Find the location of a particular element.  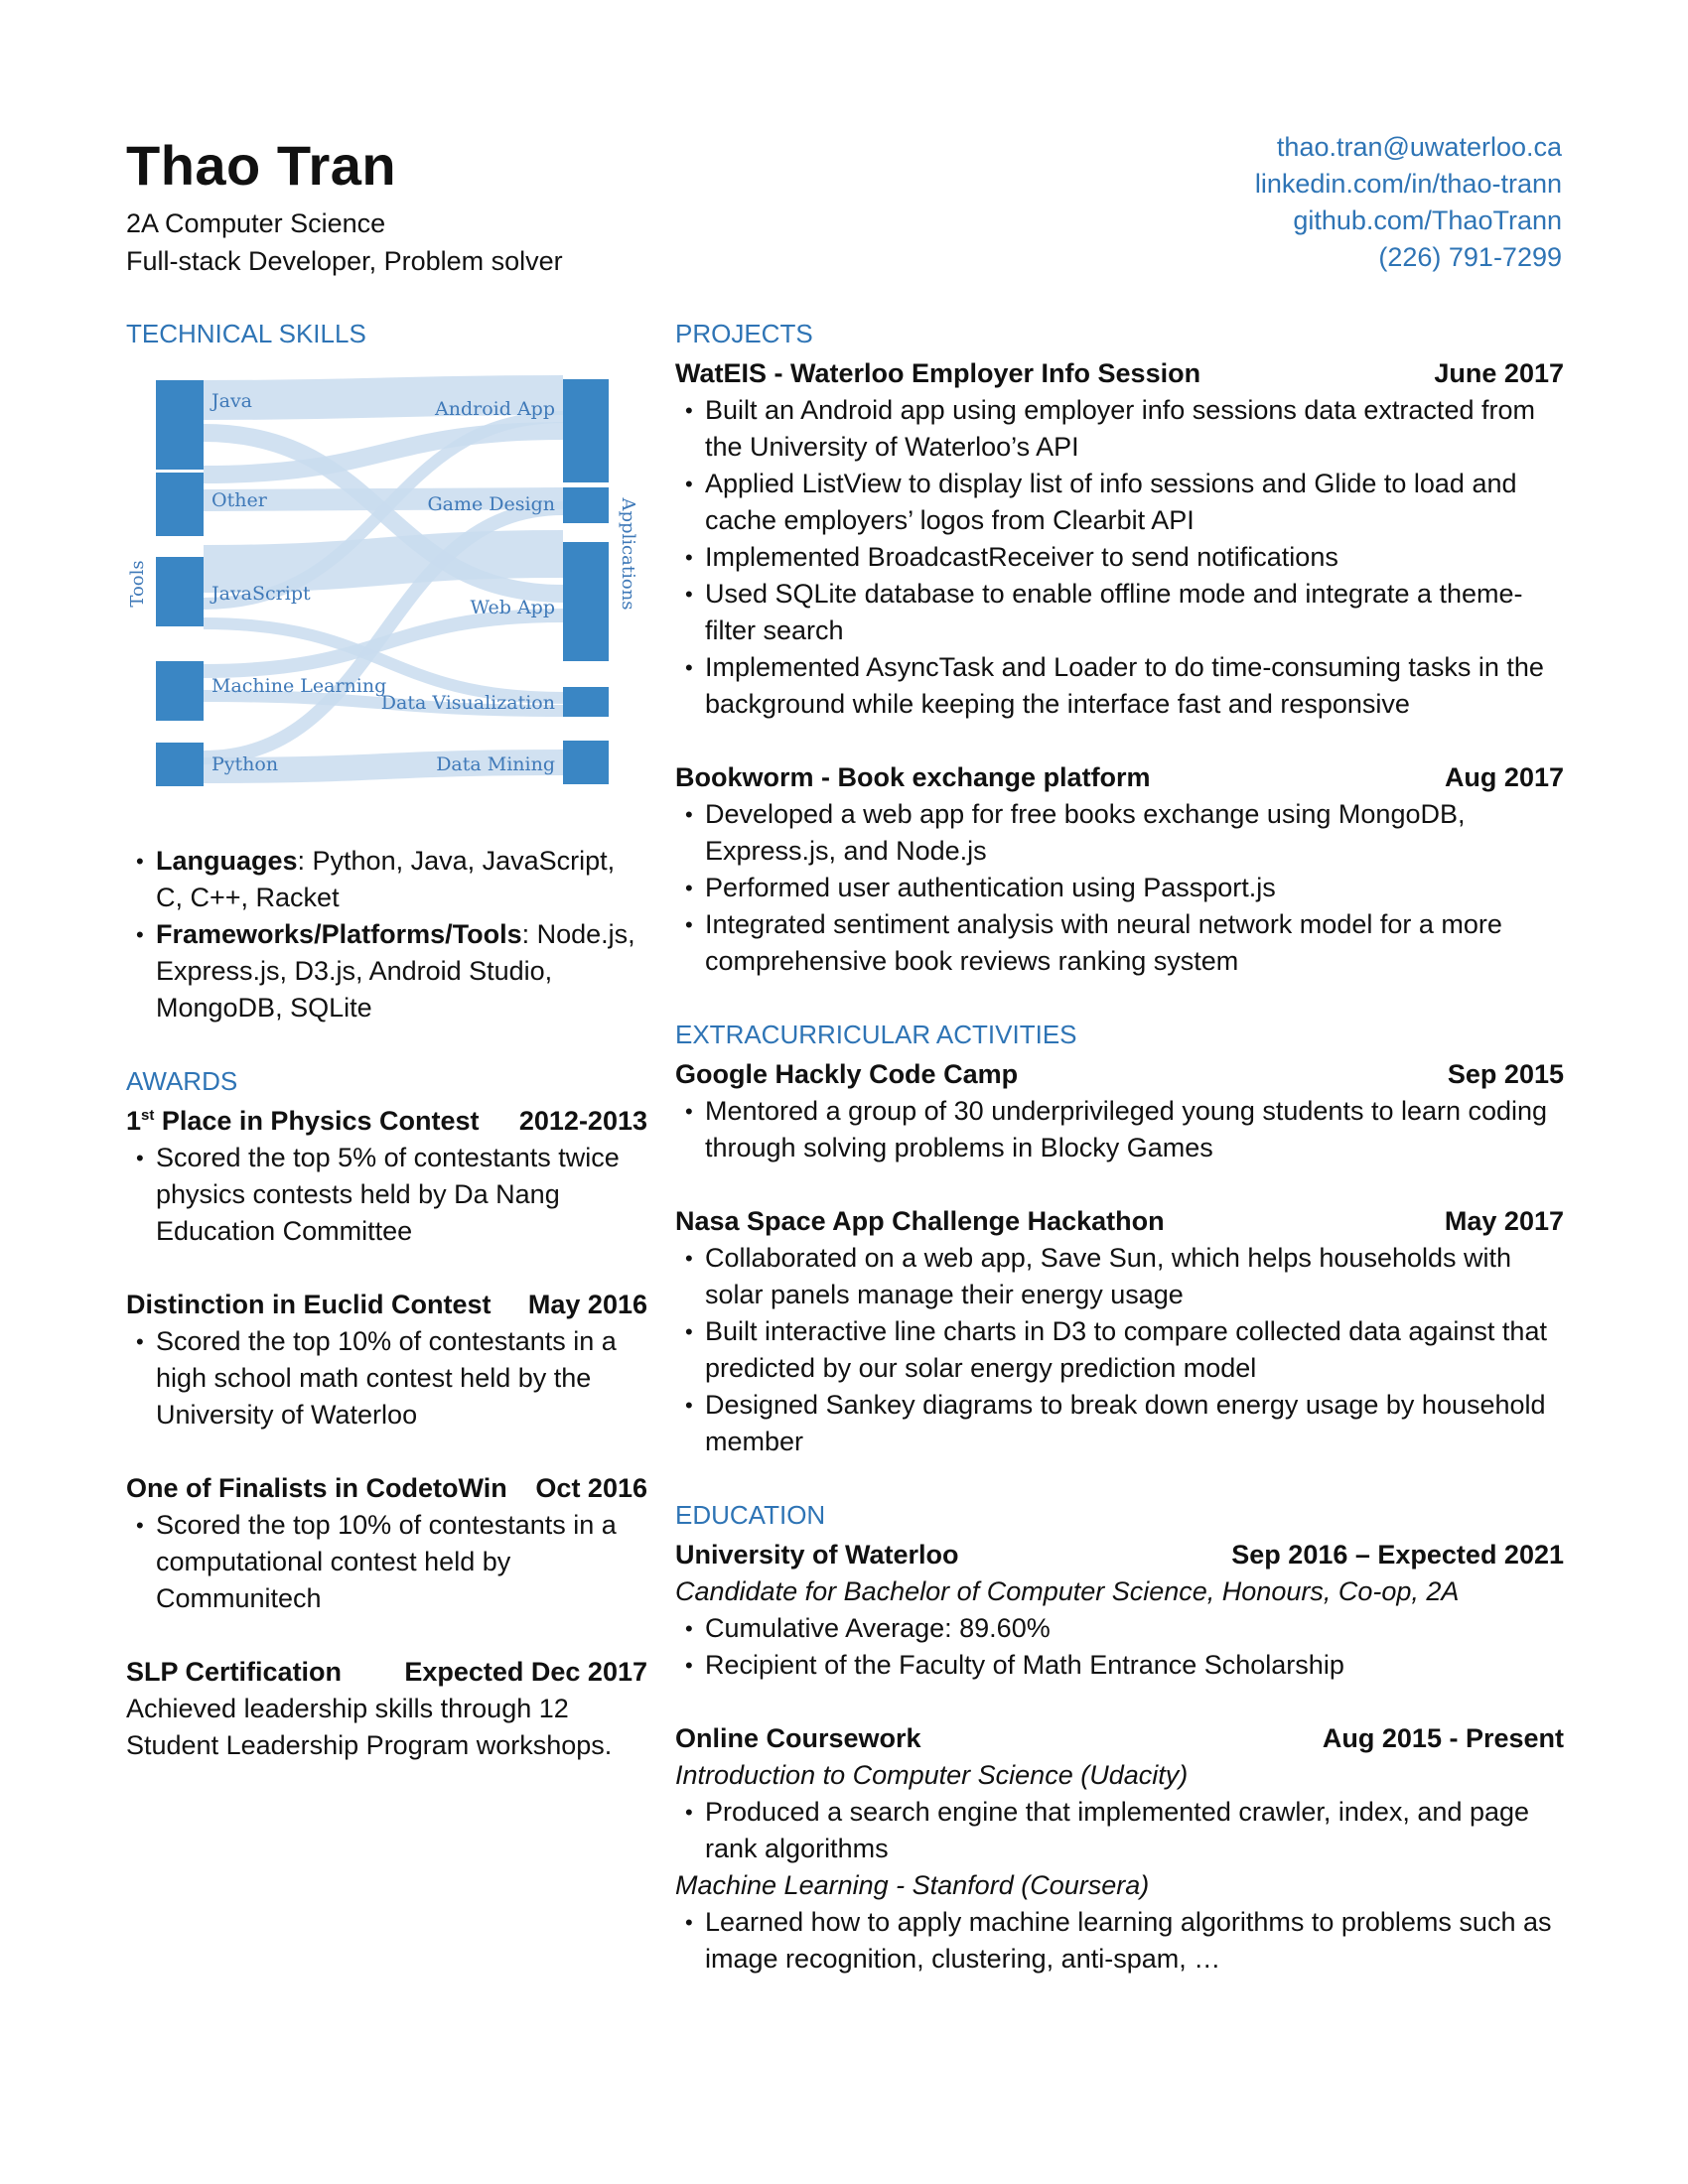

node-android-app is located at coordinates (586, 430).